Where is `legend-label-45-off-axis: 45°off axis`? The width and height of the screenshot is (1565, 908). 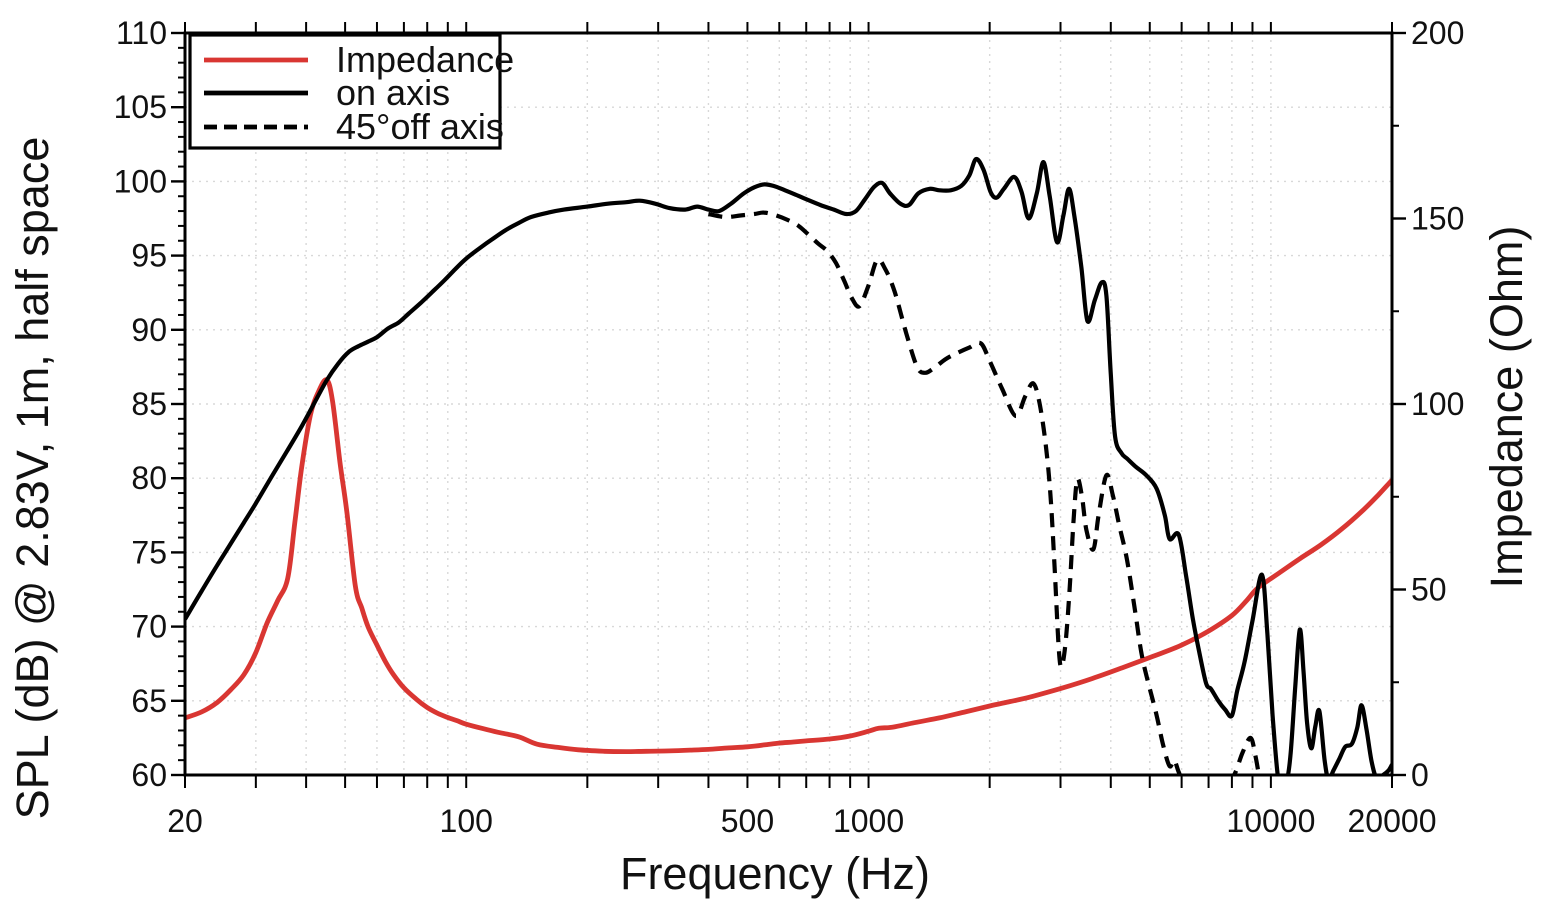 legend-label-45-off-axis: 45°off axis is located at coordinates (420, 126).